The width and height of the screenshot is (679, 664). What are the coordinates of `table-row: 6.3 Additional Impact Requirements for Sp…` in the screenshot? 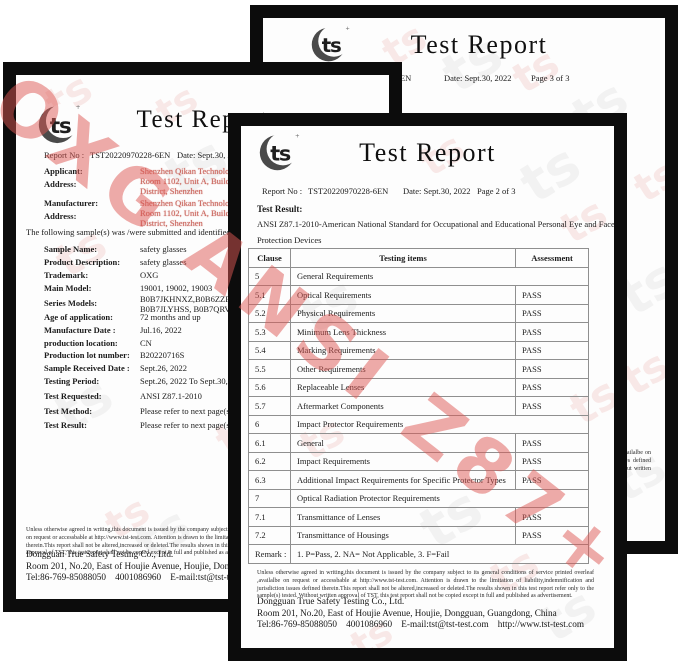 It's located at (418, 480).